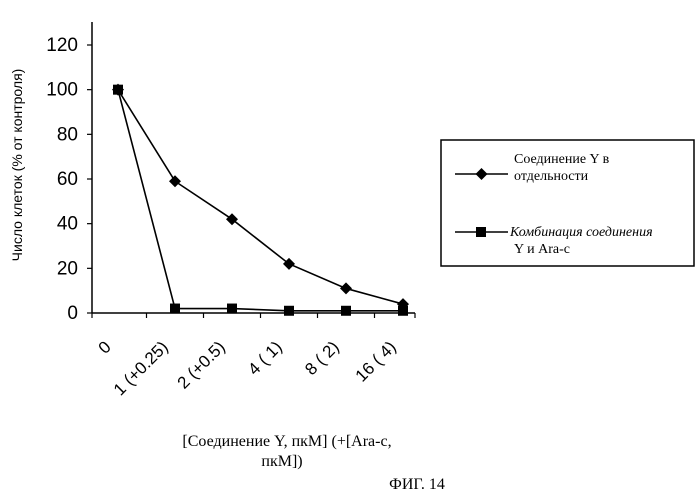 Image resolution: width=699 pixels, height=495 pixels. What do you see at coordinates (542, 249) in the screenshot?
I see `legend-series2-label-line2: Y и Ara-c` at bounding box center [542, 249].